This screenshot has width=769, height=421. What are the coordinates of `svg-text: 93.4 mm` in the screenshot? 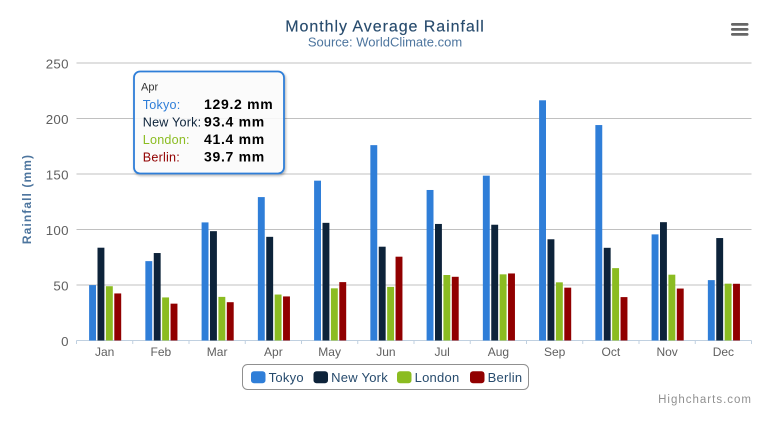 It's located at (234, 122).